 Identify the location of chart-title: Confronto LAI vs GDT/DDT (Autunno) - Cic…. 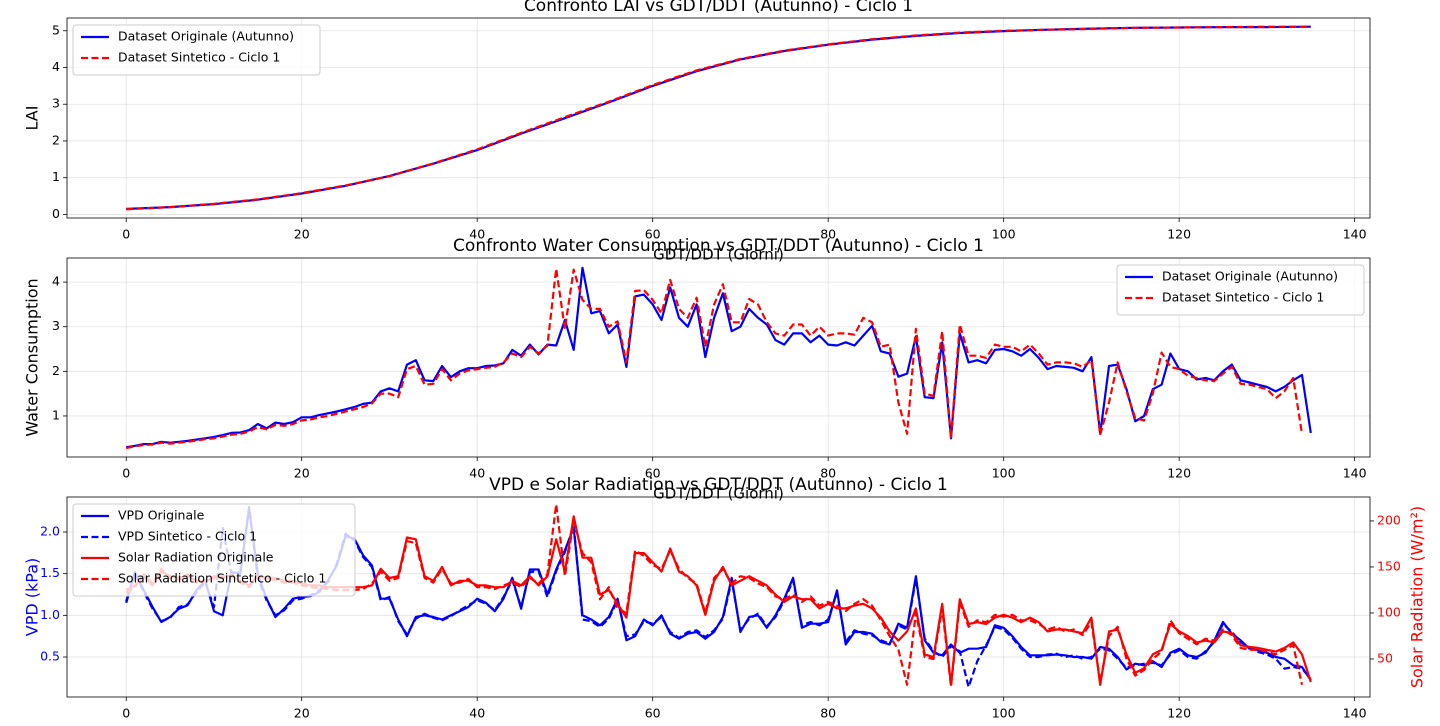
(718, 8).